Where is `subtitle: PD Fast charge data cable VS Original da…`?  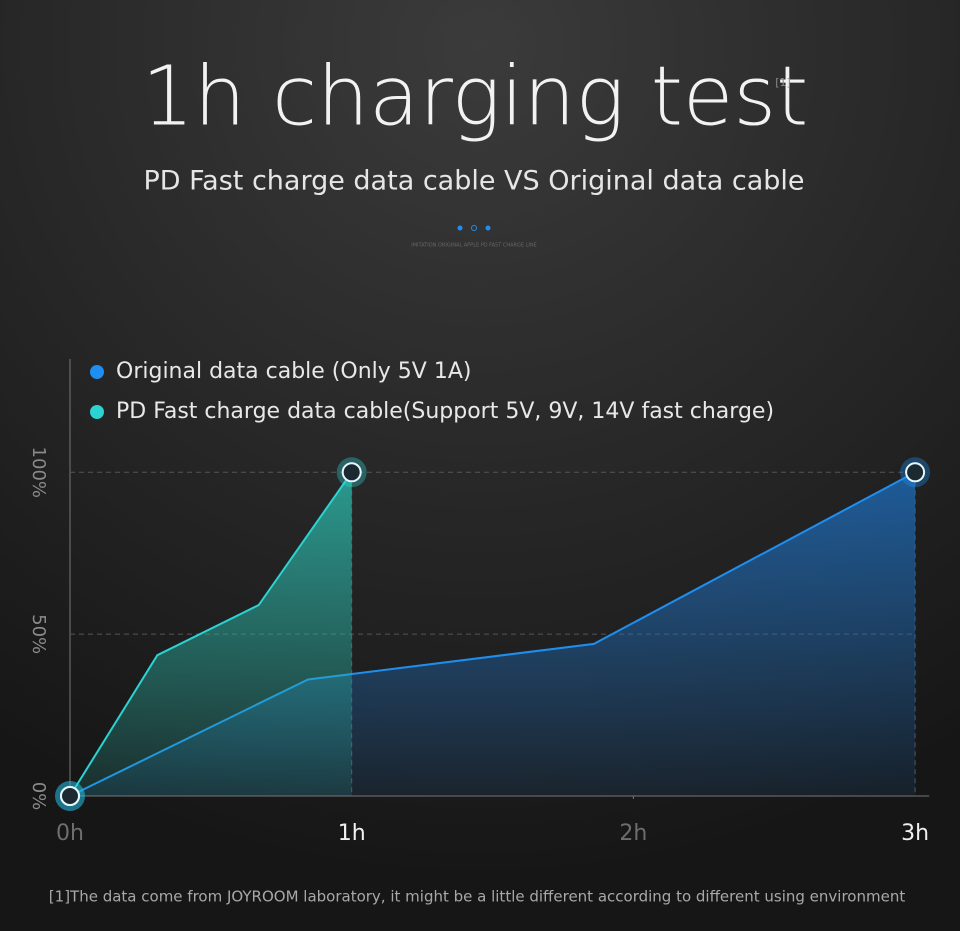 subtitle: PD Fast charge data cable VS Original da… is located at coordinates (473, 181).